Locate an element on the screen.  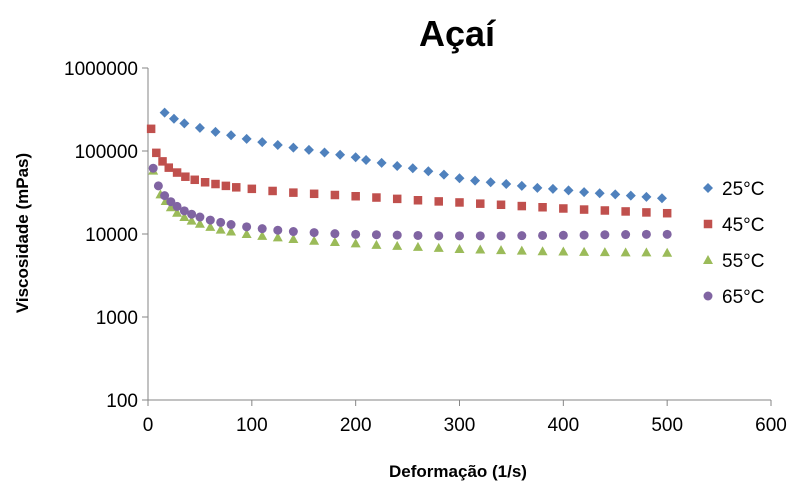
x-axis-title: Deformação (1/s) is located at coordinates (458, 471).